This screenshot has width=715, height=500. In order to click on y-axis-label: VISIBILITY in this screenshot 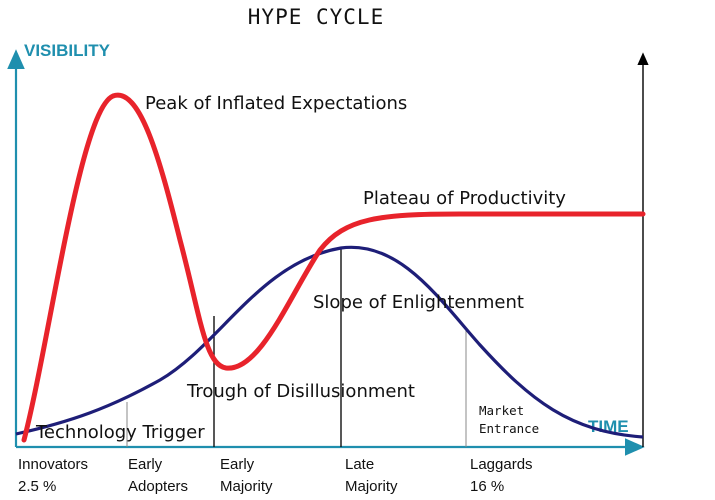, I will do `click(67, 50)`.